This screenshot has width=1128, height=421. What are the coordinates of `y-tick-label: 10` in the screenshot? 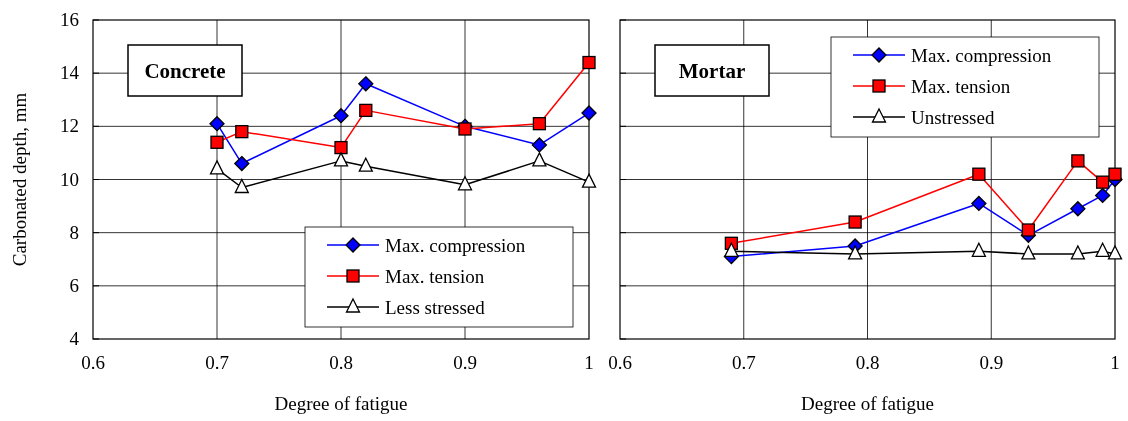 It's located at (69, 179).